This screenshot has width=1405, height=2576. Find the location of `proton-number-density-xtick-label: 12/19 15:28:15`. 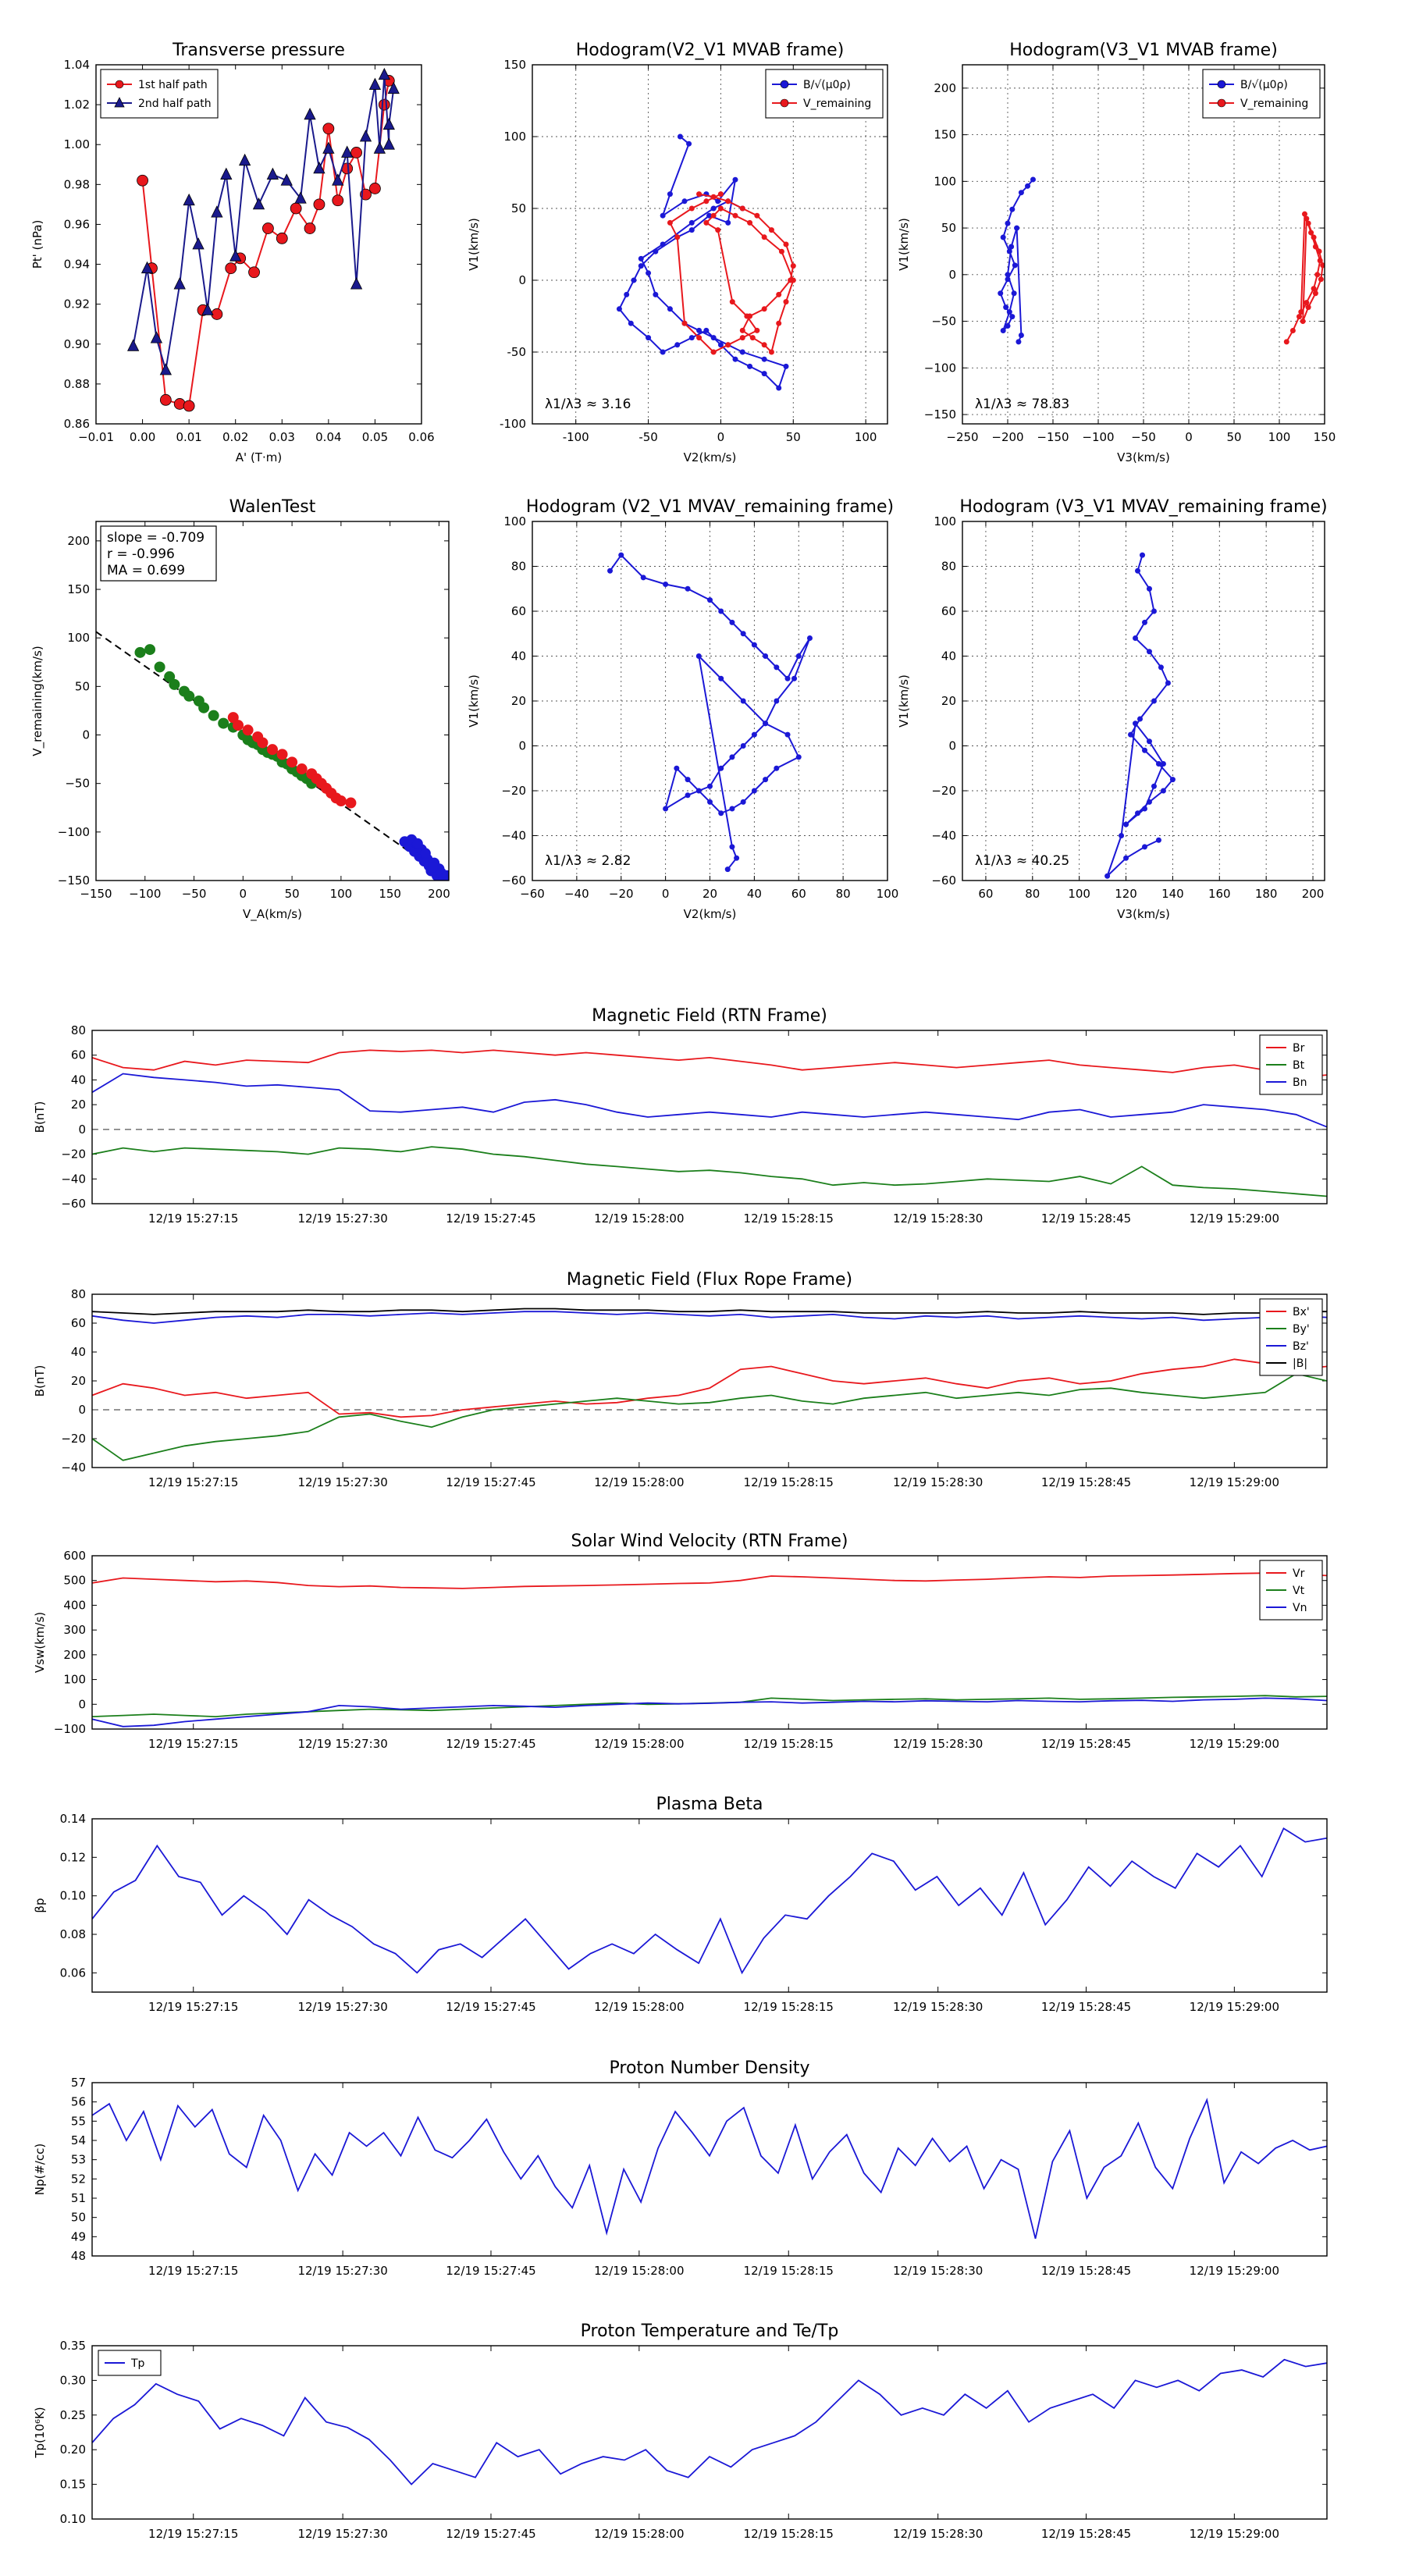

proton-number-density-xtick-label: 12/19 15:28:15 is located at coordinates (789, 2271).